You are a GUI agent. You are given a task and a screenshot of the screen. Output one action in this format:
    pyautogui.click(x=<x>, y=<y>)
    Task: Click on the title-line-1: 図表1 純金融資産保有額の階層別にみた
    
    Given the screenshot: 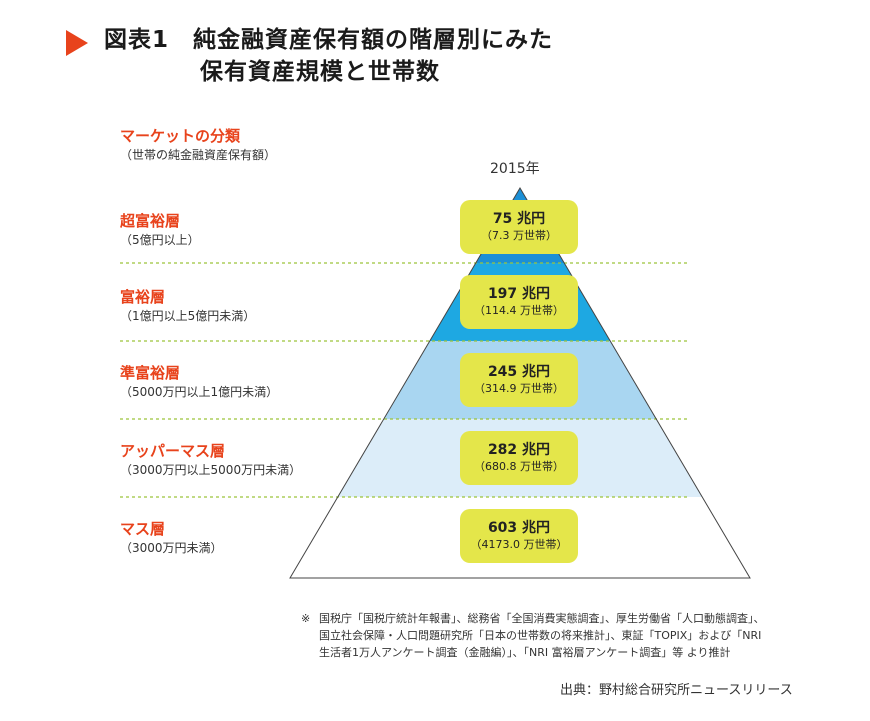 What is the action you would take?
    pyautogui.click(x=329, y=40)
    